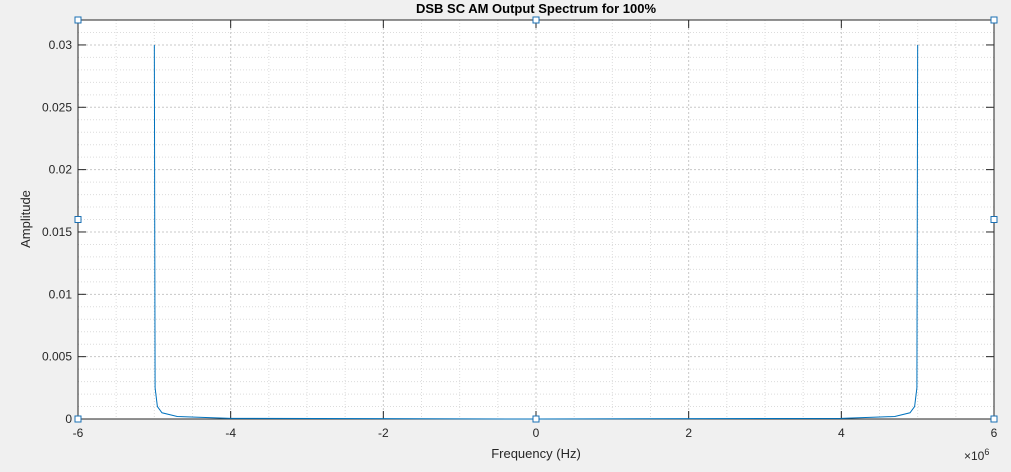 The height and width of the screenshot is (472, 1011). Describe the element at coordinates (536, 453) in the screenshot. I see `x-axis-label: Frequency (Hz)` at that location.